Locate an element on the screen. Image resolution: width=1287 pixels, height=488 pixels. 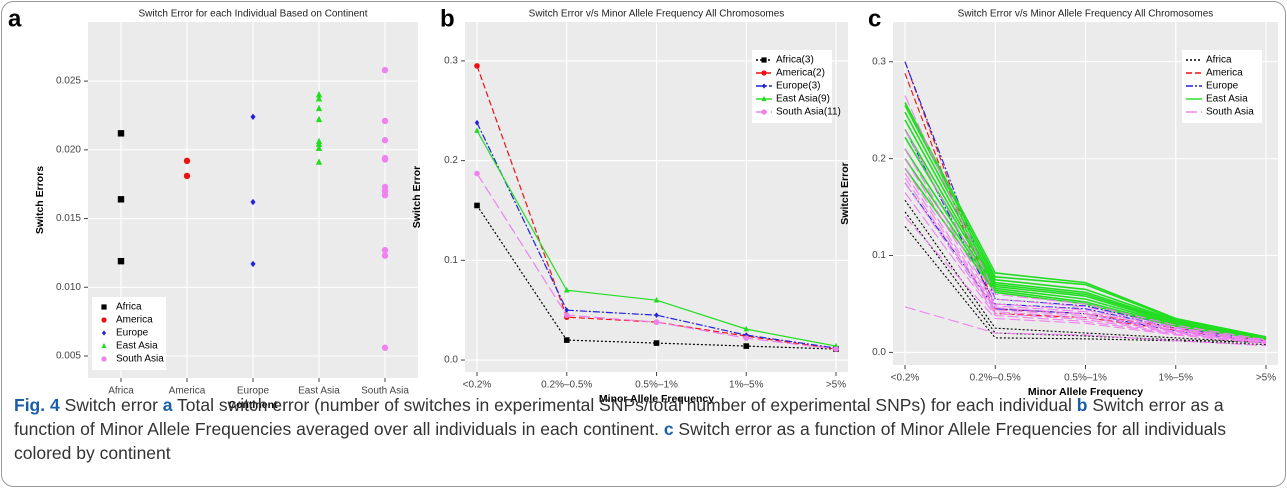
y-tick-label: 0.010 is located at coordinates (68, 287).